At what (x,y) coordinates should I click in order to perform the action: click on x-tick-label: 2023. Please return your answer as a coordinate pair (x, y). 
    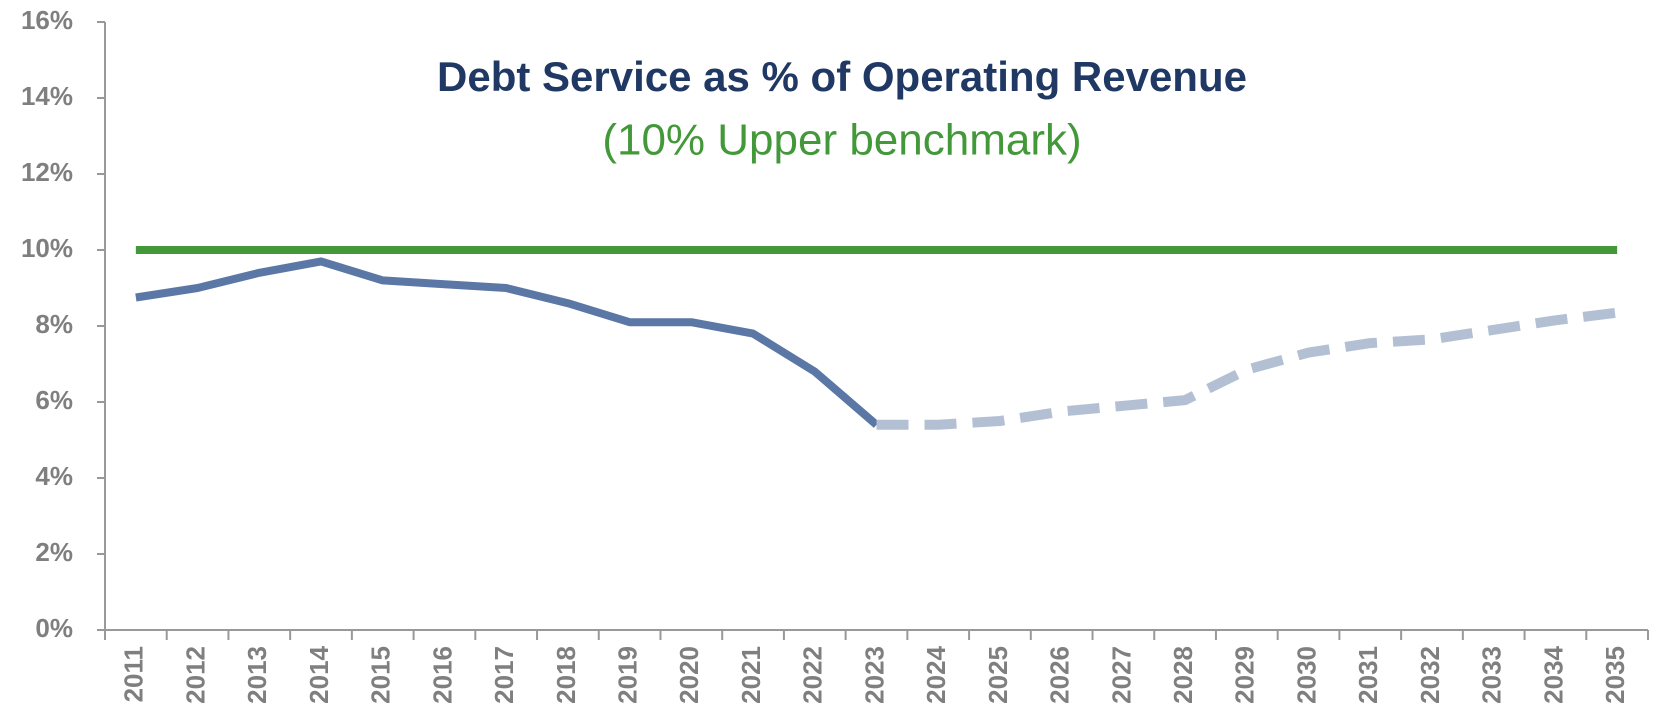
    Looking at the image, I should click on (874, 675).